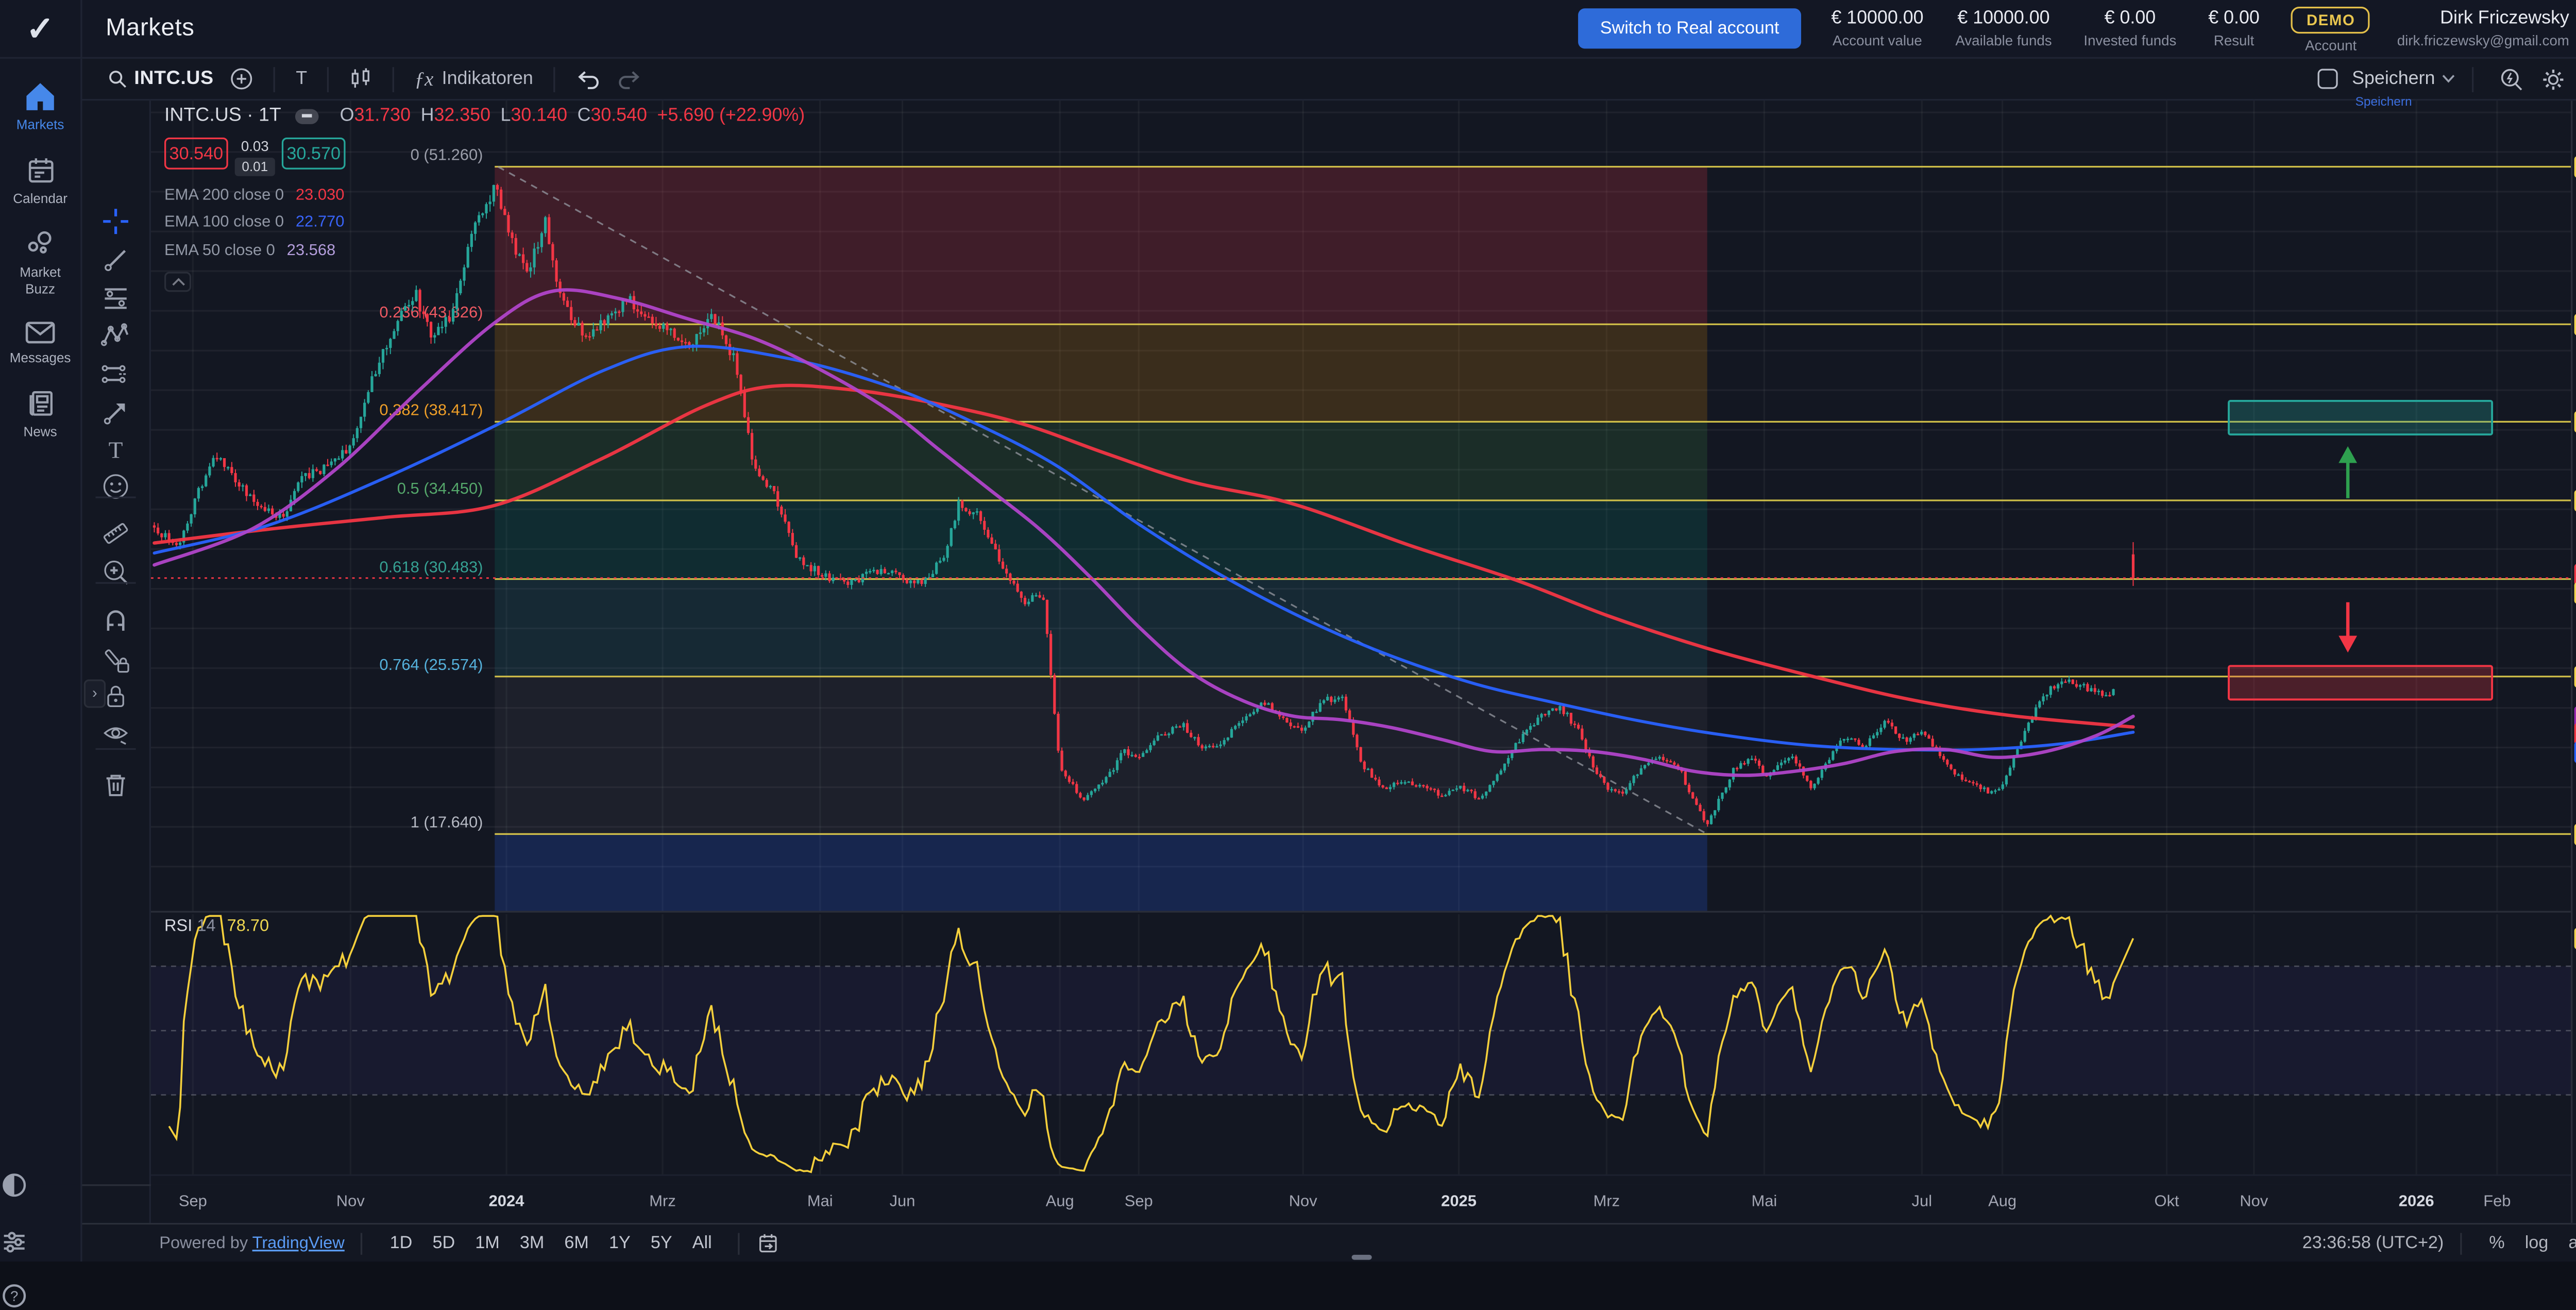 Image resolution: width=2576 pixels, height=1310 pixels. I want to click on pane-separator, so click(1363, 912).